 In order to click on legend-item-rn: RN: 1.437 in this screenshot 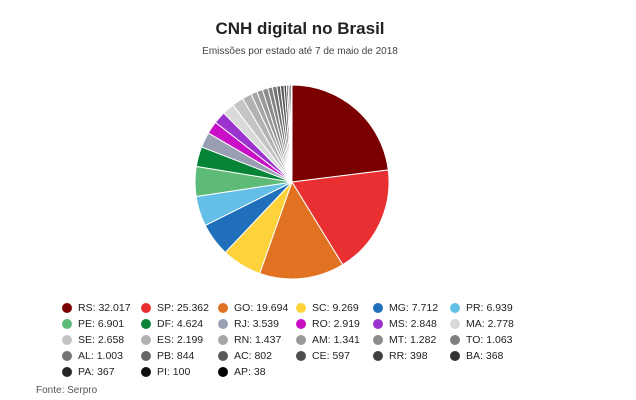, I will do `click(249, 340)`.